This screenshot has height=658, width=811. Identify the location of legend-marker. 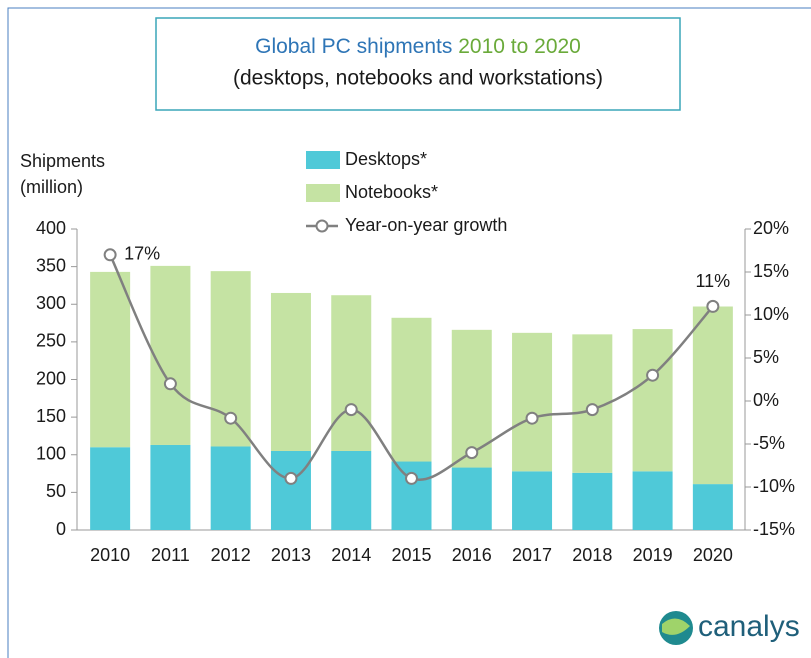
(322, 226).